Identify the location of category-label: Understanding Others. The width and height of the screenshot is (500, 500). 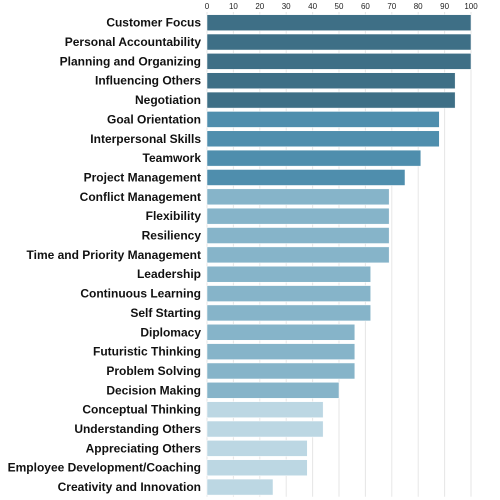
(137, 429).